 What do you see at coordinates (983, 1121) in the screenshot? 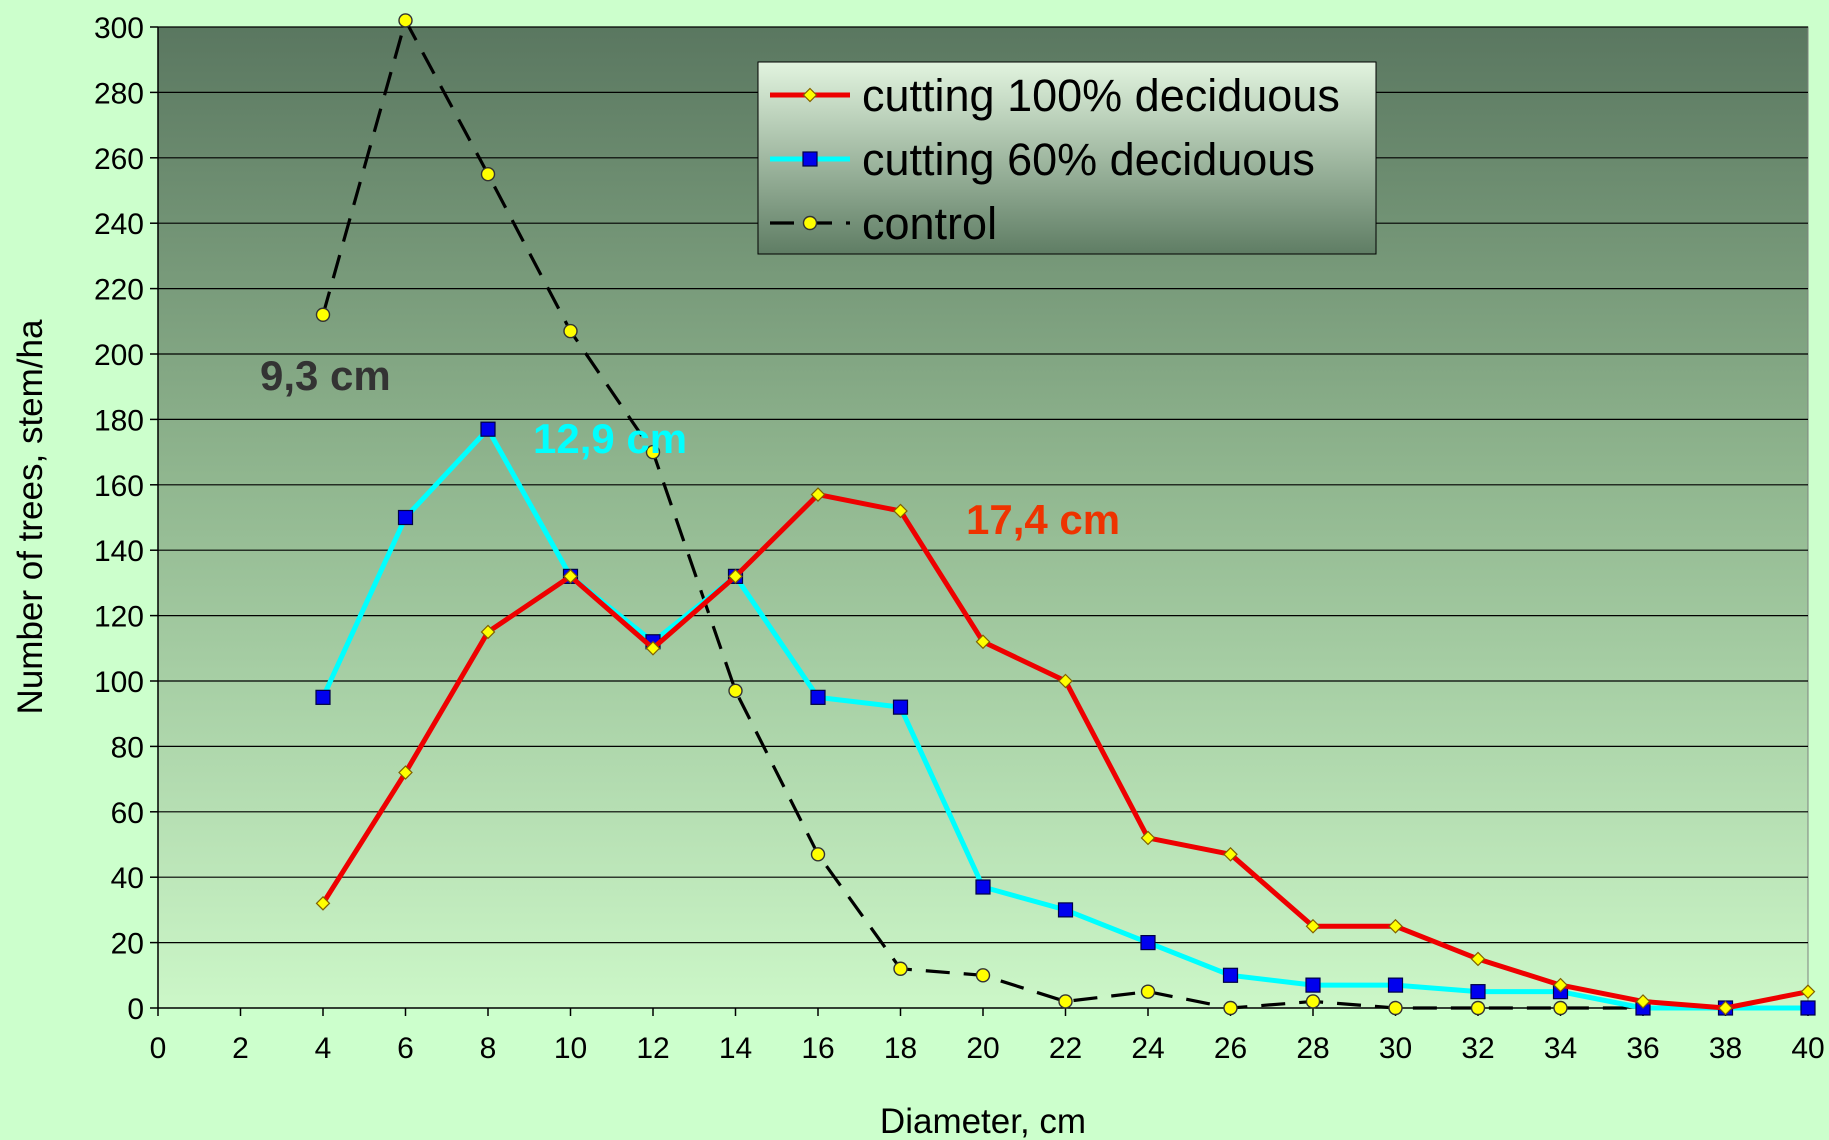
I see `x-axis-title: Diameter, cm` at bounding box center [983, 1121].